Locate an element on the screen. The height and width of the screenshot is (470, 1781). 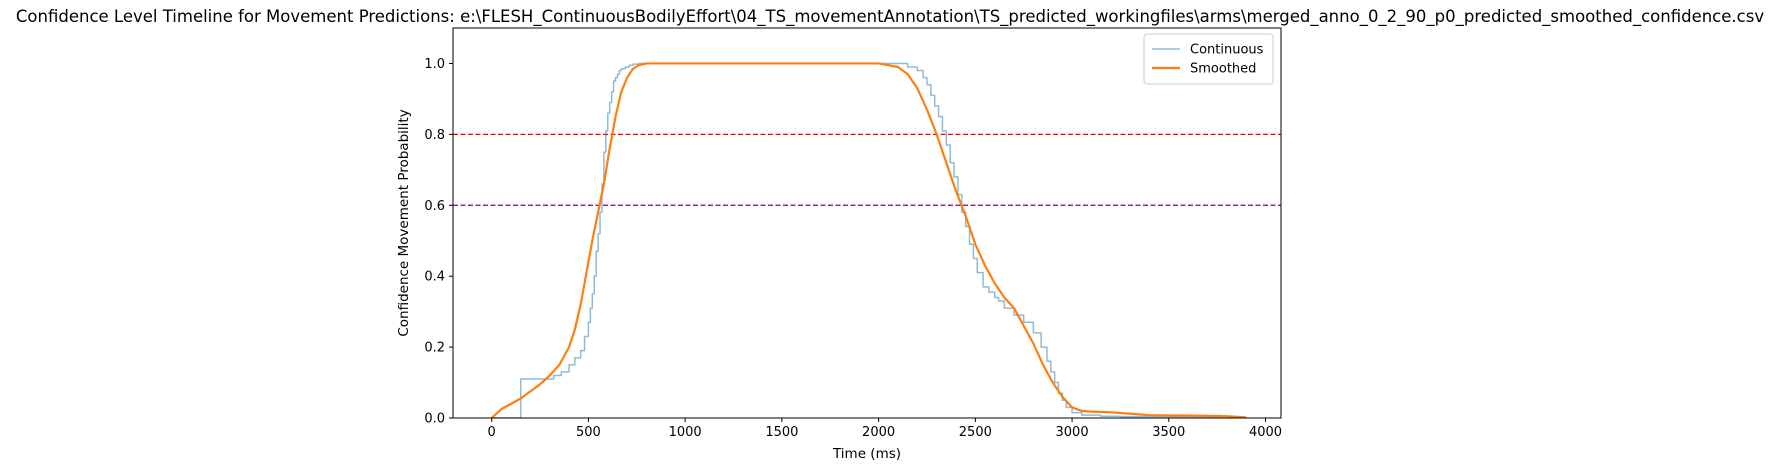
x-tick-label: 3500 is located at coordinates (1168, 432).